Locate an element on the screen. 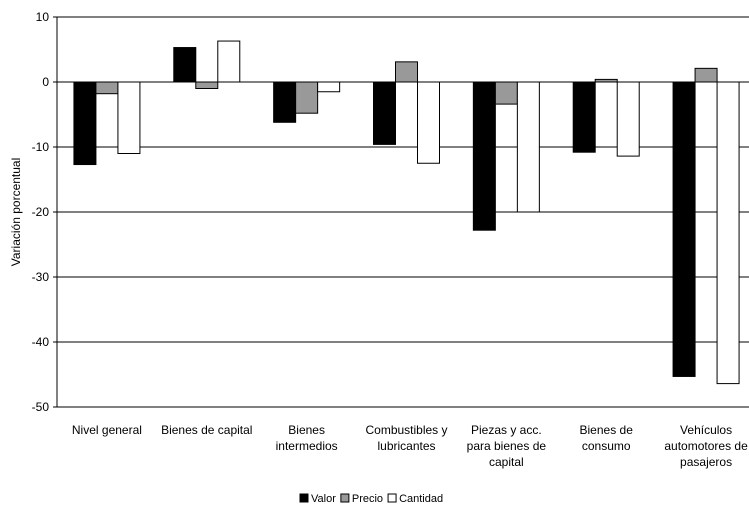 The width and height of the screenshot is (749, 513). y-tick-label: -40 is located at coordinates (41, 342).